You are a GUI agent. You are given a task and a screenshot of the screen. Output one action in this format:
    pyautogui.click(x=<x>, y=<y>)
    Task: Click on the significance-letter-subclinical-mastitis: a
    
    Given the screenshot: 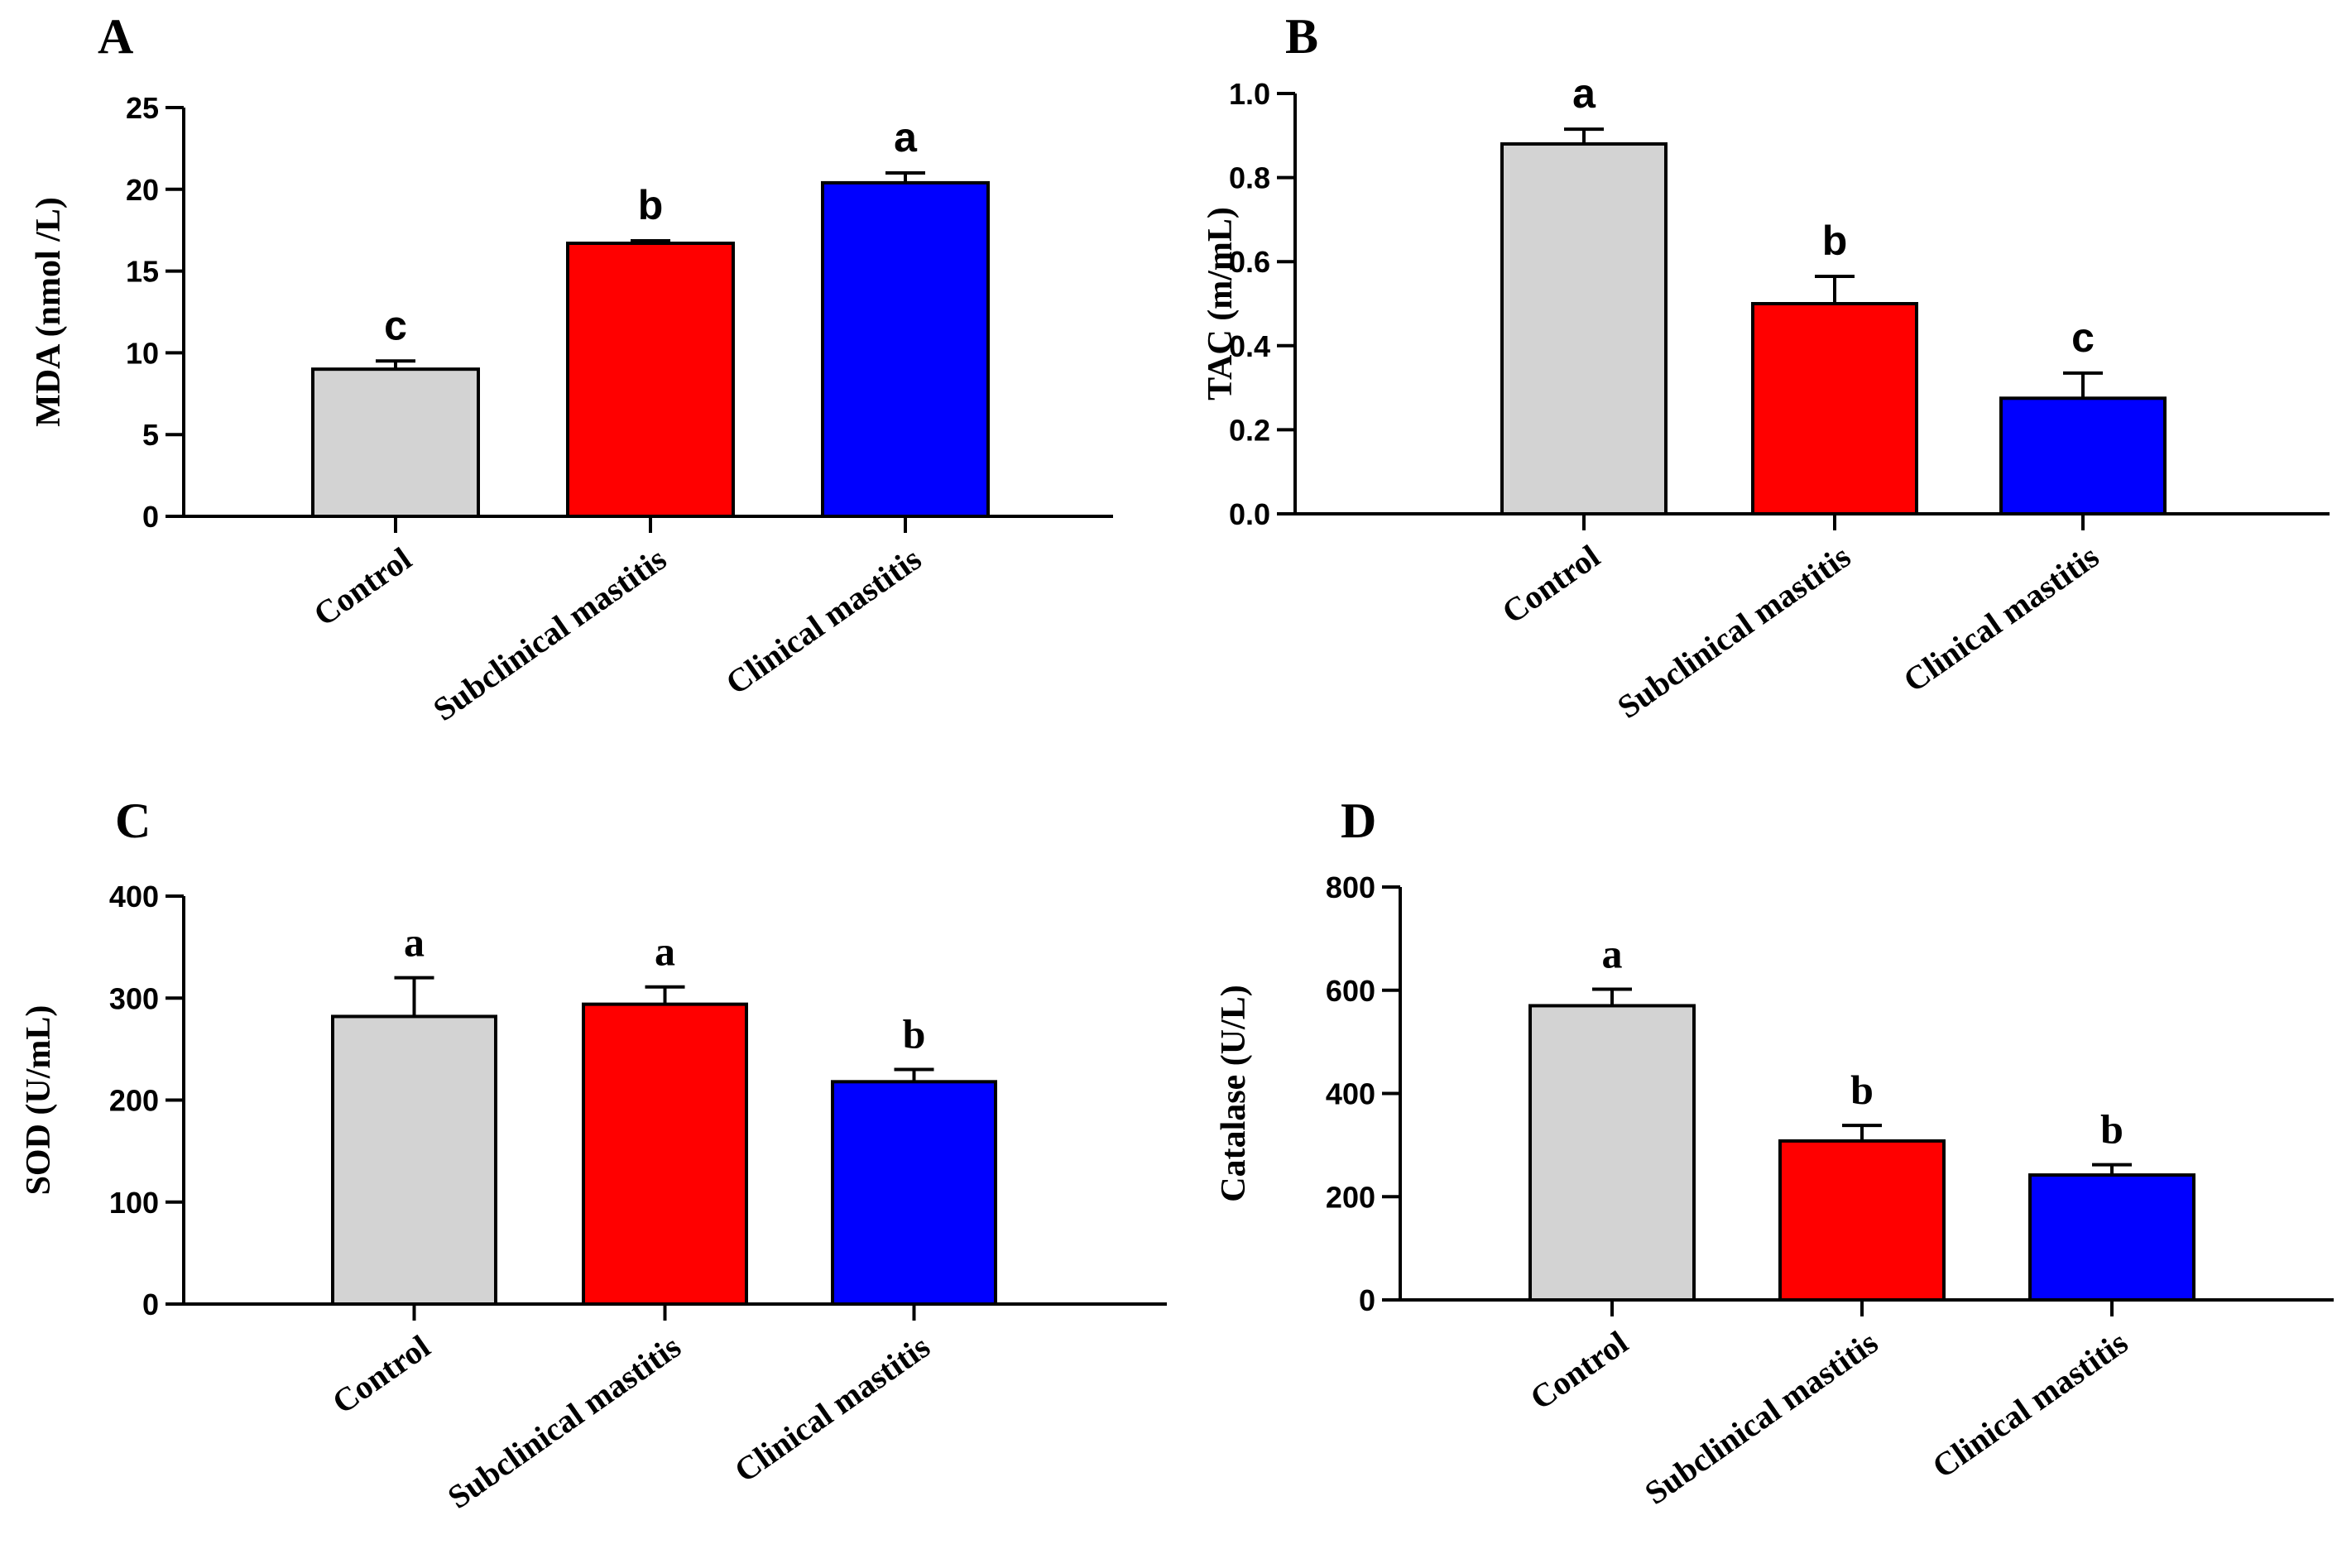 What is the action you would take?
    pyautogui.click(x=665, y=951)
    